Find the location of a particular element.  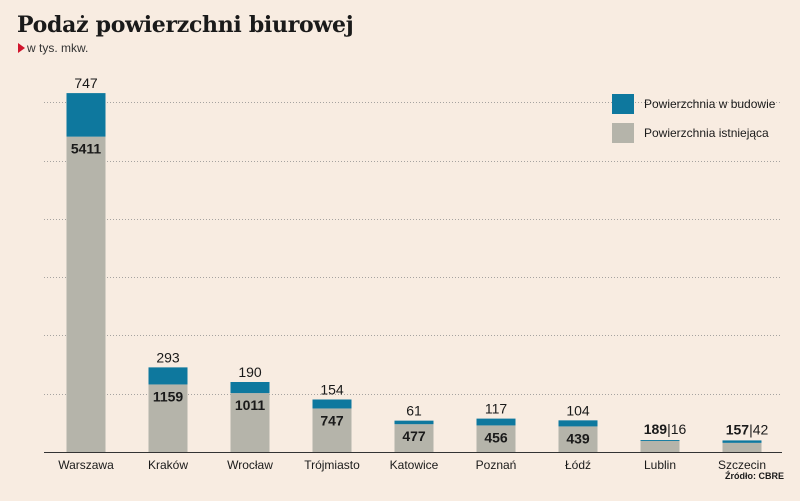

data-label-under-construction: 61 is located at coordinates (414, 411).